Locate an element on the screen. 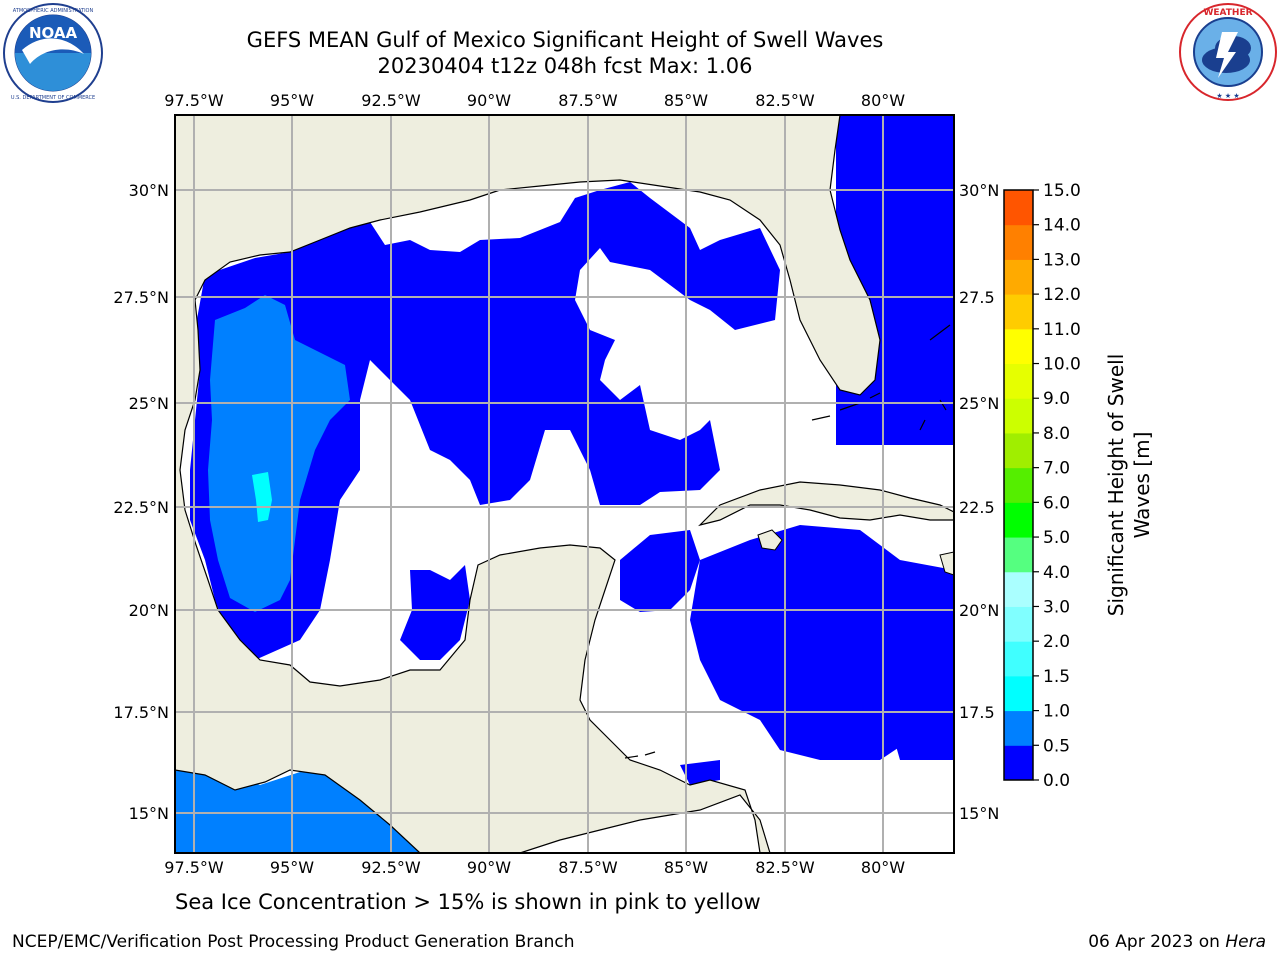  lon-label: 87.5°W is located at coordinates (588, 867).